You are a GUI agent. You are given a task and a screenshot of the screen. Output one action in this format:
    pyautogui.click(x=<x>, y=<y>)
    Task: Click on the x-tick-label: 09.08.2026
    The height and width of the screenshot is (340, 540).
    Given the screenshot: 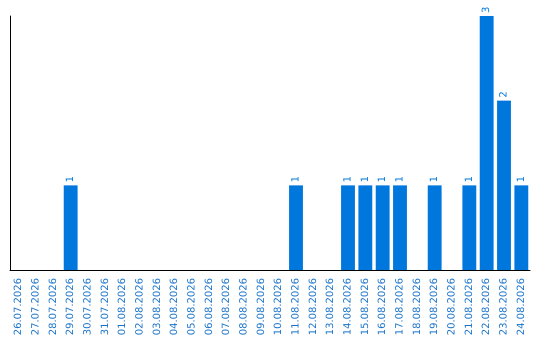 What is the action you would take?
    pyautogui.click(x=261, y=307)
    